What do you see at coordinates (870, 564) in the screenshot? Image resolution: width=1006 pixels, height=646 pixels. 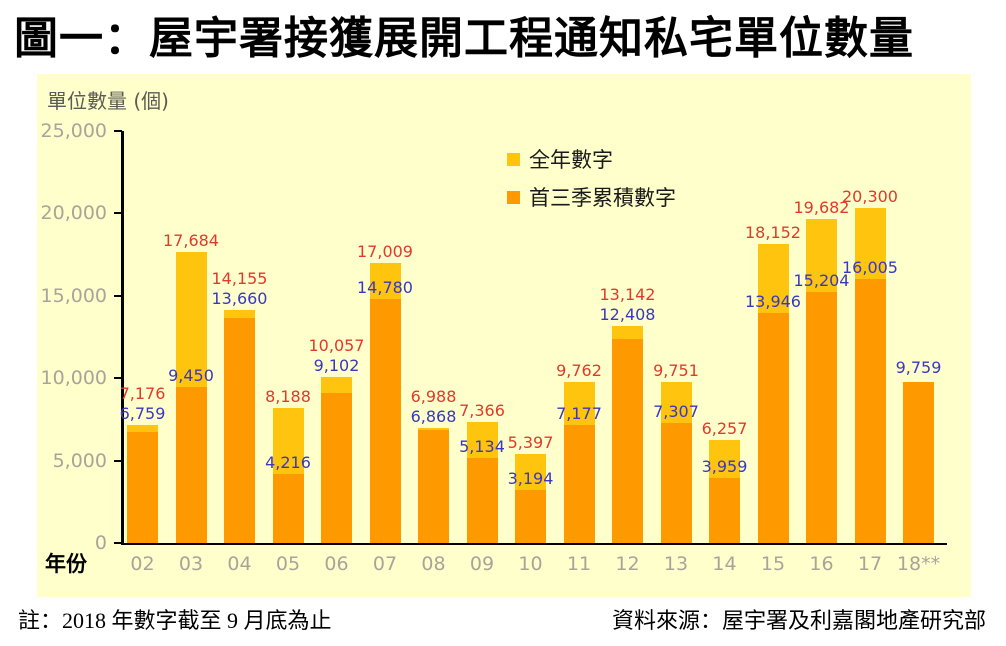 I see `x-tick-label: 17` at bounding box center [870, 564].